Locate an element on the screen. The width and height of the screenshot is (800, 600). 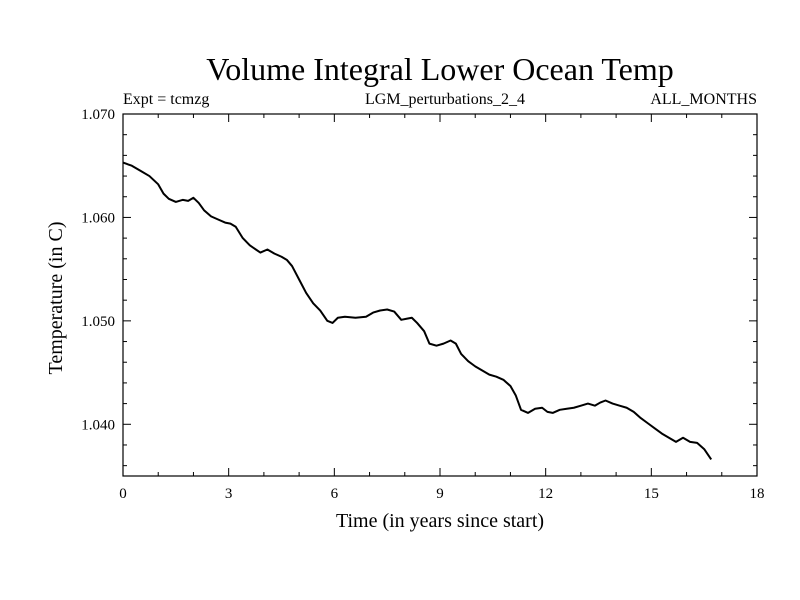
x-tick-label: 18 is located at coordinates (757, 494).